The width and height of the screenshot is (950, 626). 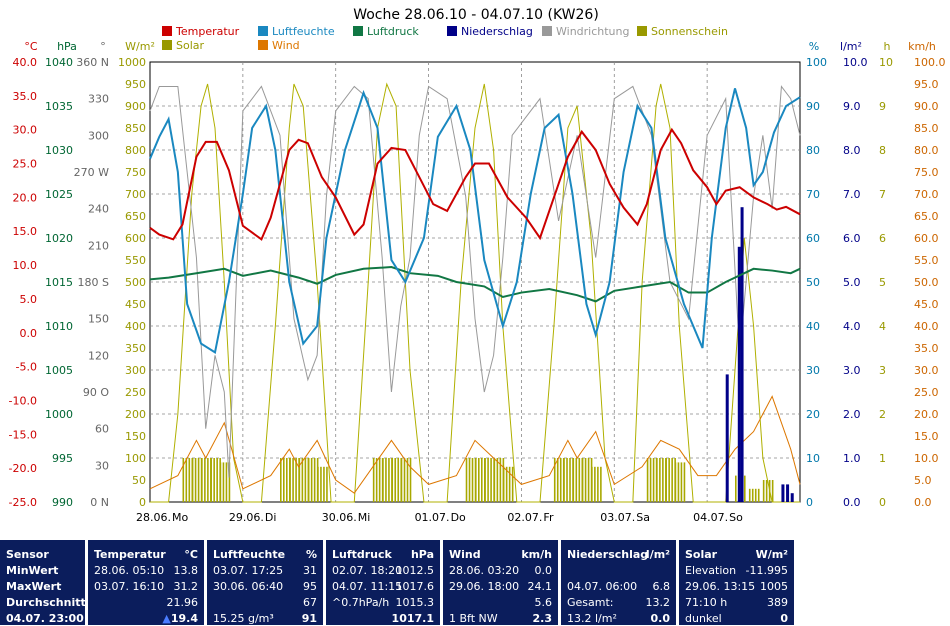 What do you see at coordinates (711, 570) in the screenshot?
I see `solar-elev-label: Elevation` at bounding box center [711, 570].